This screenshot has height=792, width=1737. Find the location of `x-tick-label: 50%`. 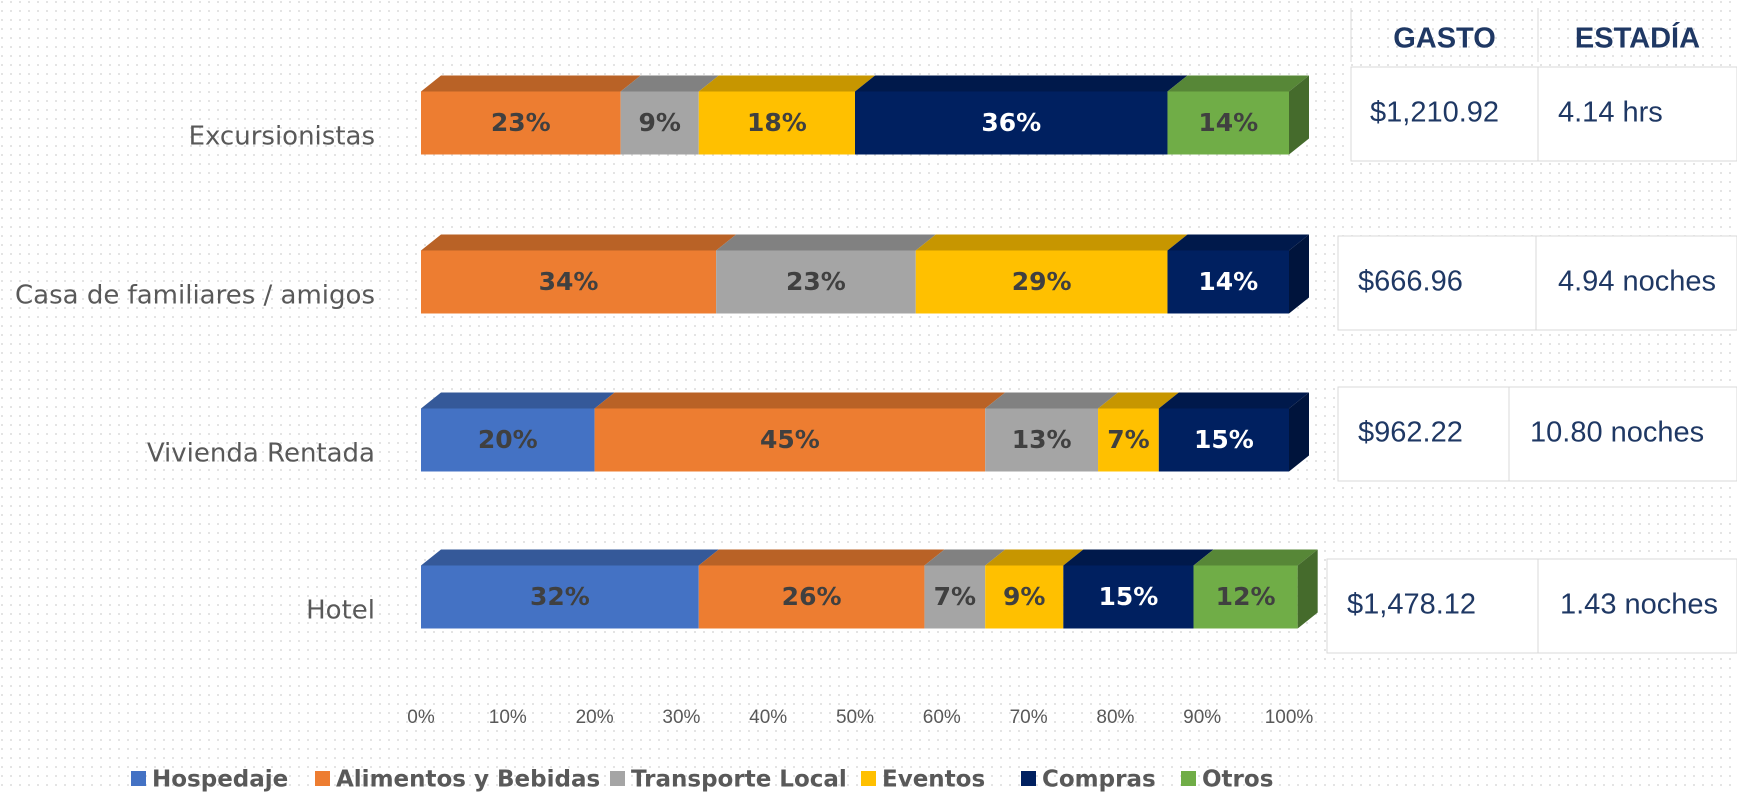

x-tick-label: 50% is located at coordinates (855, 717).